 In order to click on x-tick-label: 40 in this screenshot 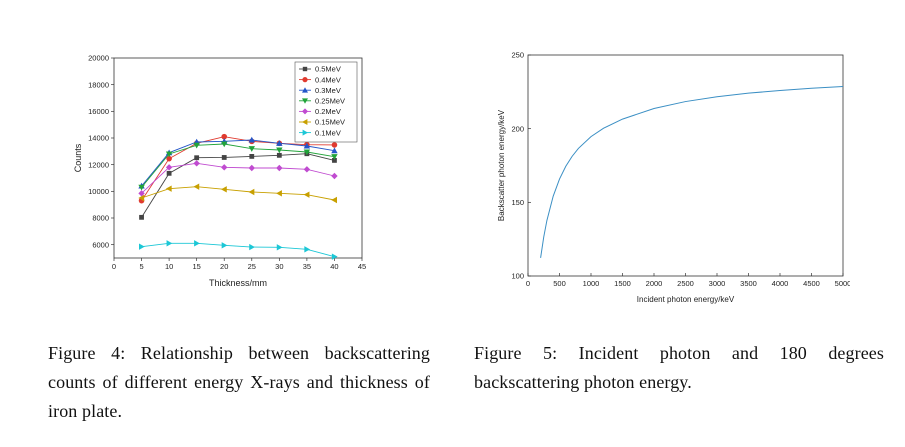, I will do `click(334, 266)`.